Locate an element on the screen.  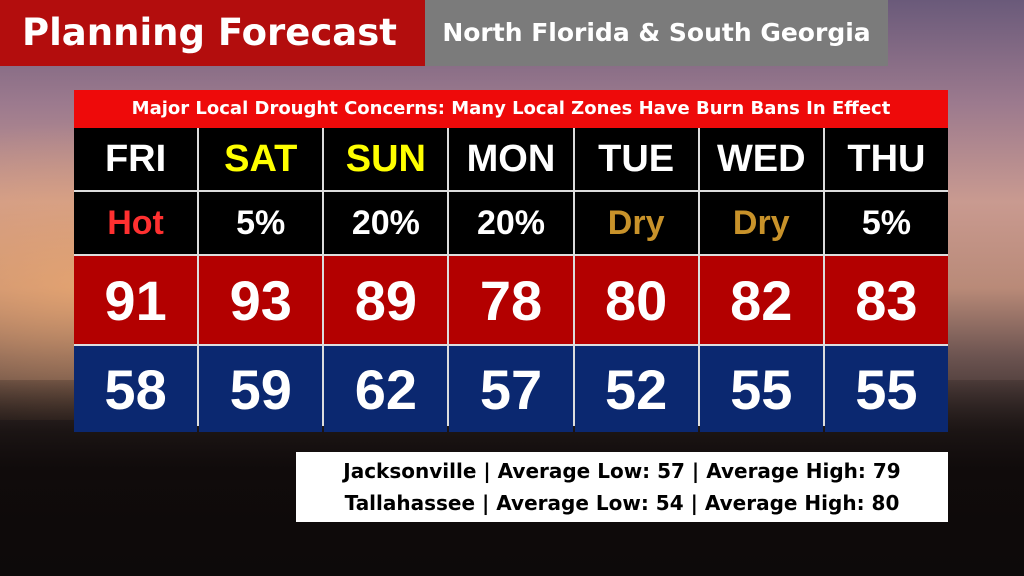
subtitle: North Florida & South Georgia is located at coordinates (656, 33).